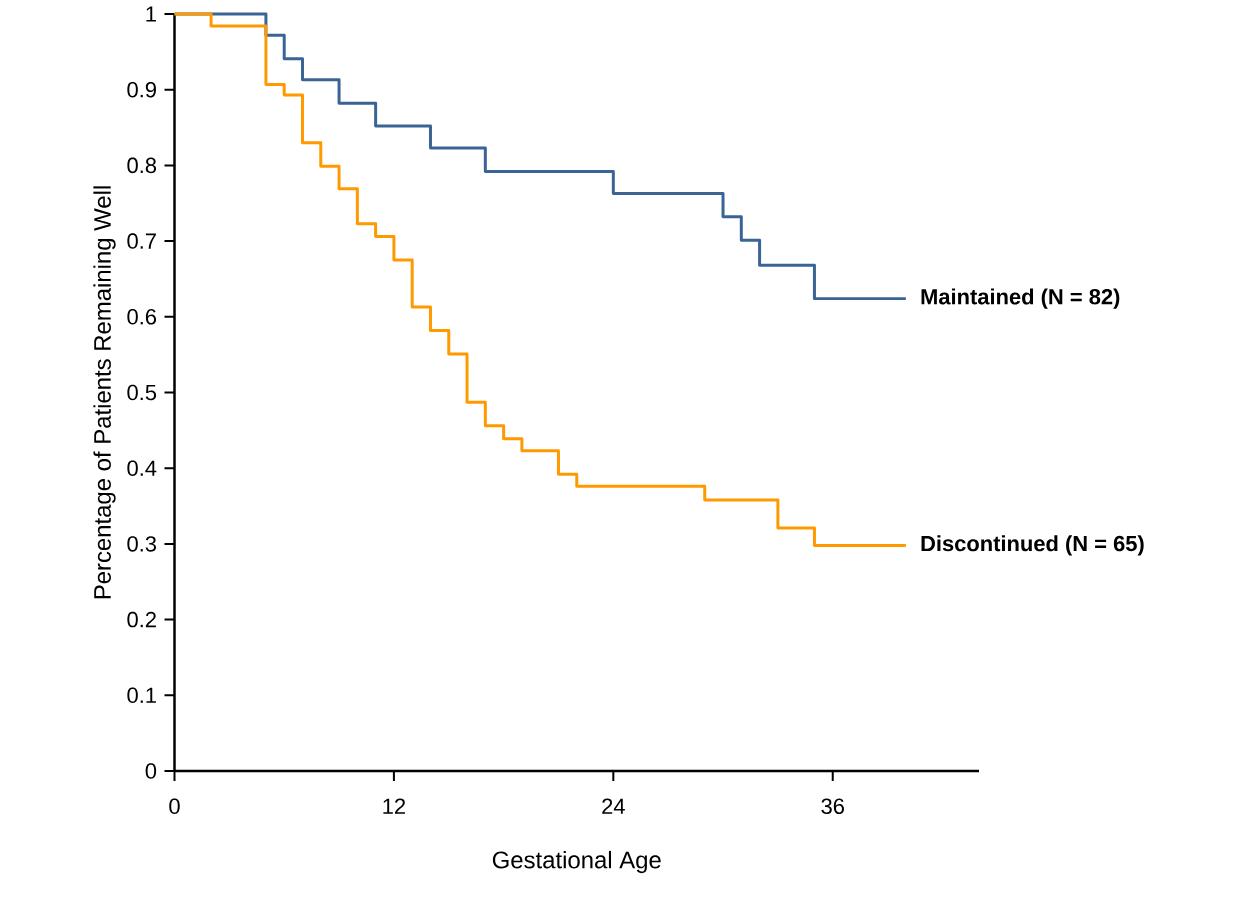  I want to click on x-axis-title: Gestational Age, so click(576, 862).